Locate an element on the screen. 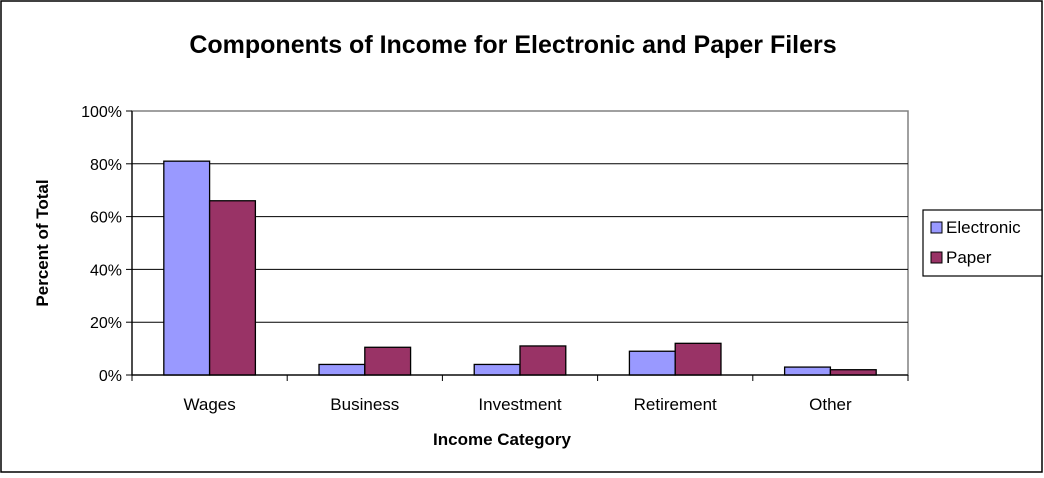 The width and height of the screenshot is (1044, 478). x-tick-label: Business is located at coordinates (364, 404).